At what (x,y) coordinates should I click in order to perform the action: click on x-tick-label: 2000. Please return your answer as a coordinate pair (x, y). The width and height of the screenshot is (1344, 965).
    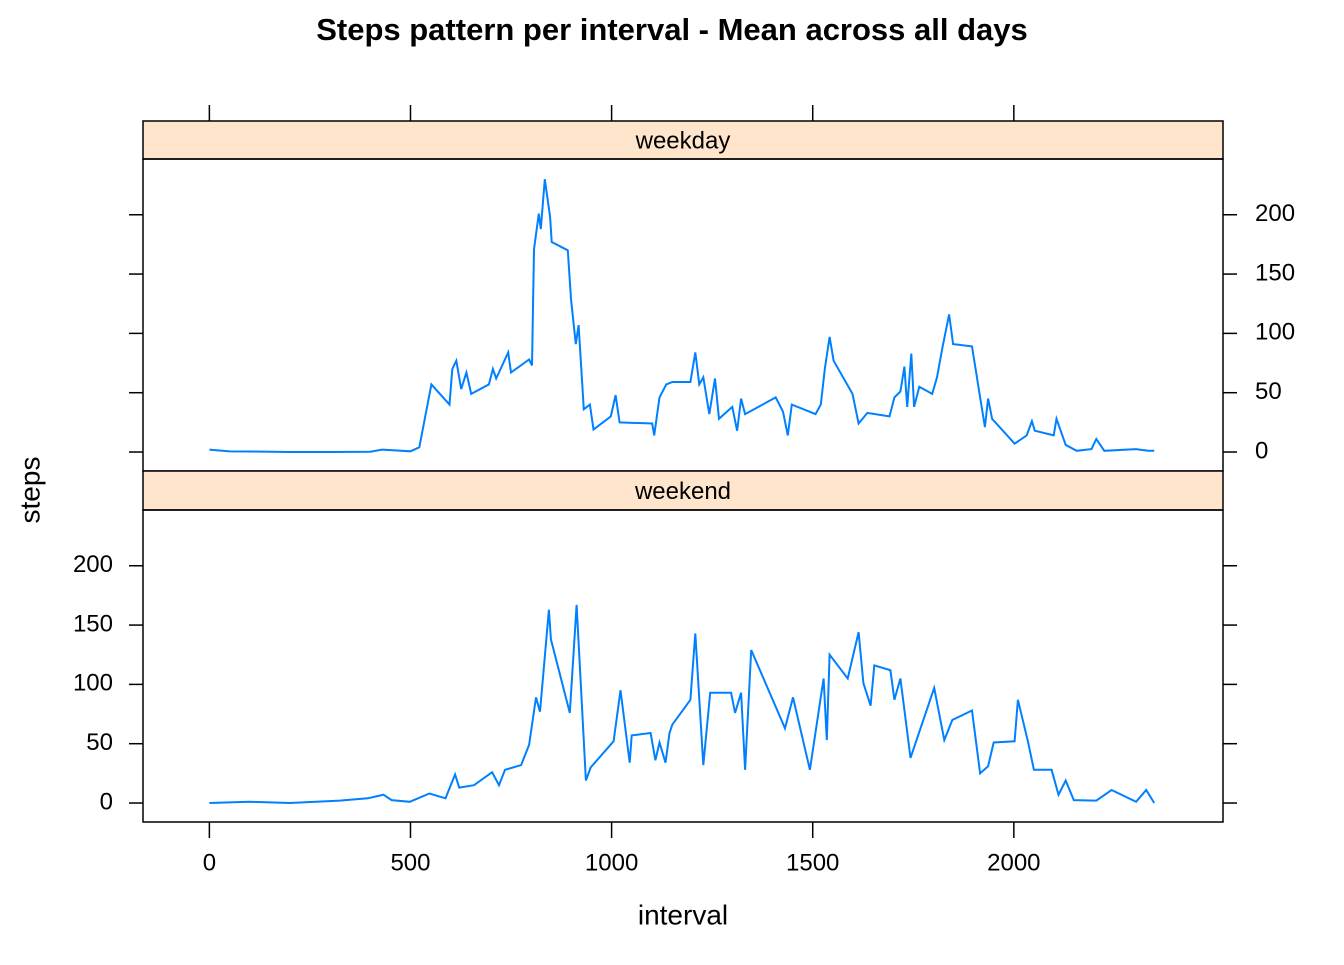
    Looking at the image, I should click on (1013, 862).